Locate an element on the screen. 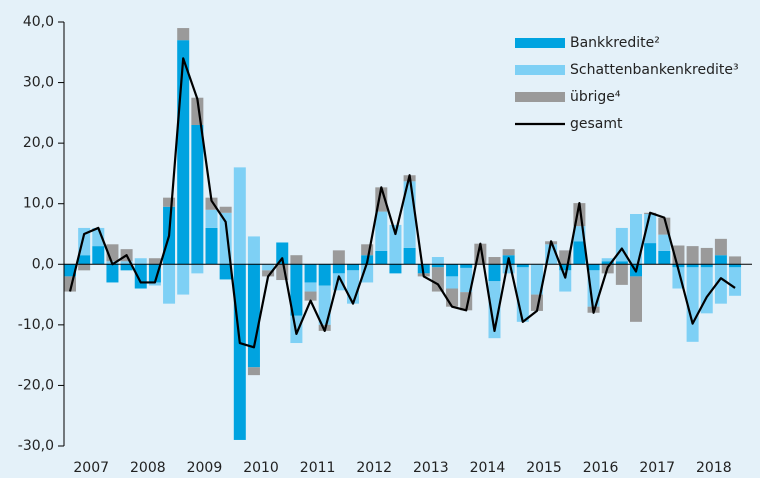 Image resolution: width=760 pixels, height=478 pixels. x-tick-label: 2009 is located at coordinates (205, 468).